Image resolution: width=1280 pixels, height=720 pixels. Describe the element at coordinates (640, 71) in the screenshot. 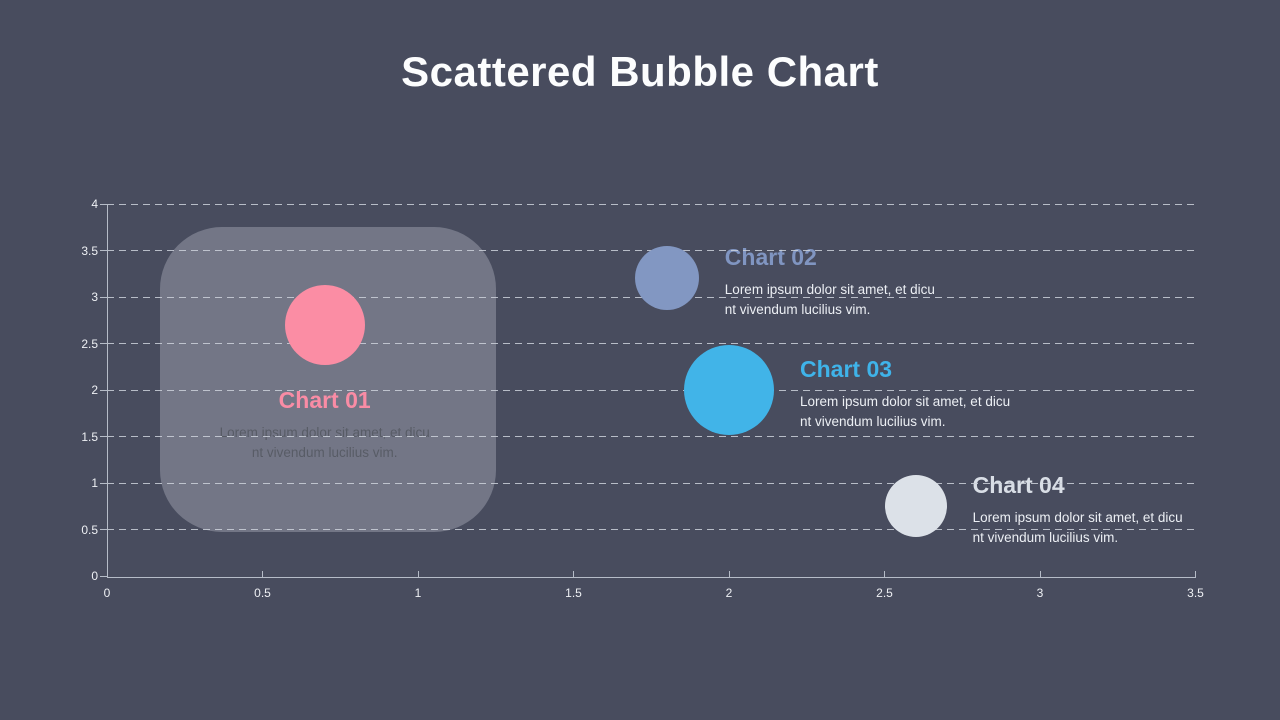

I see `page-title: Scattered Bubble Chart` at that location.